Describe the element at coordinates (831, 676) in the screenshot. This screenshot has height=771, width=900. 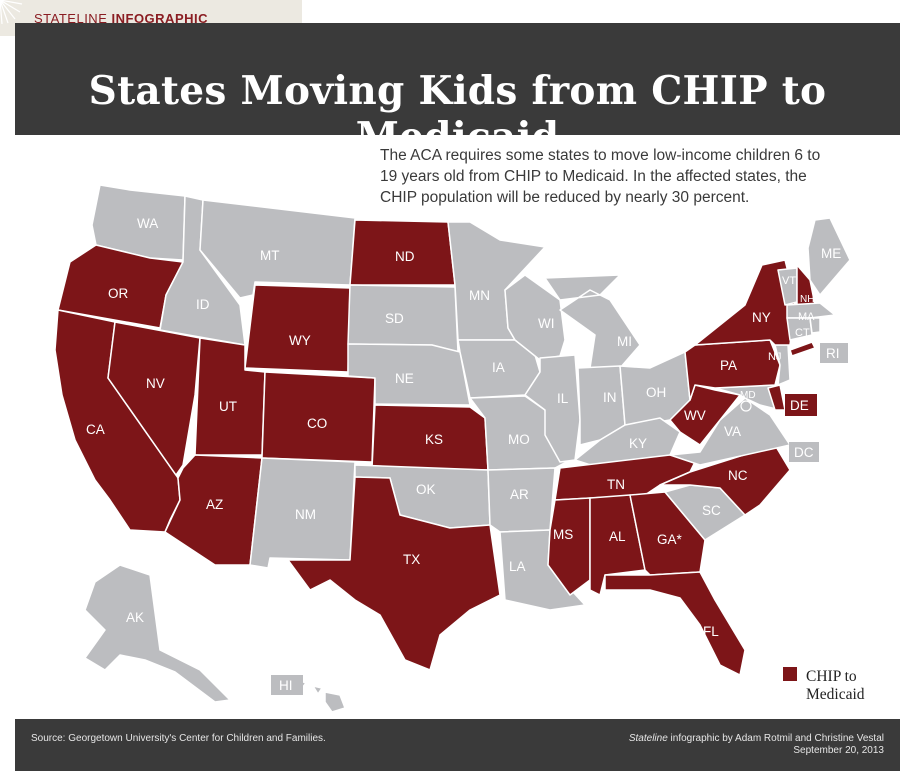
I see `legend-line1: CHIP to` at that location.